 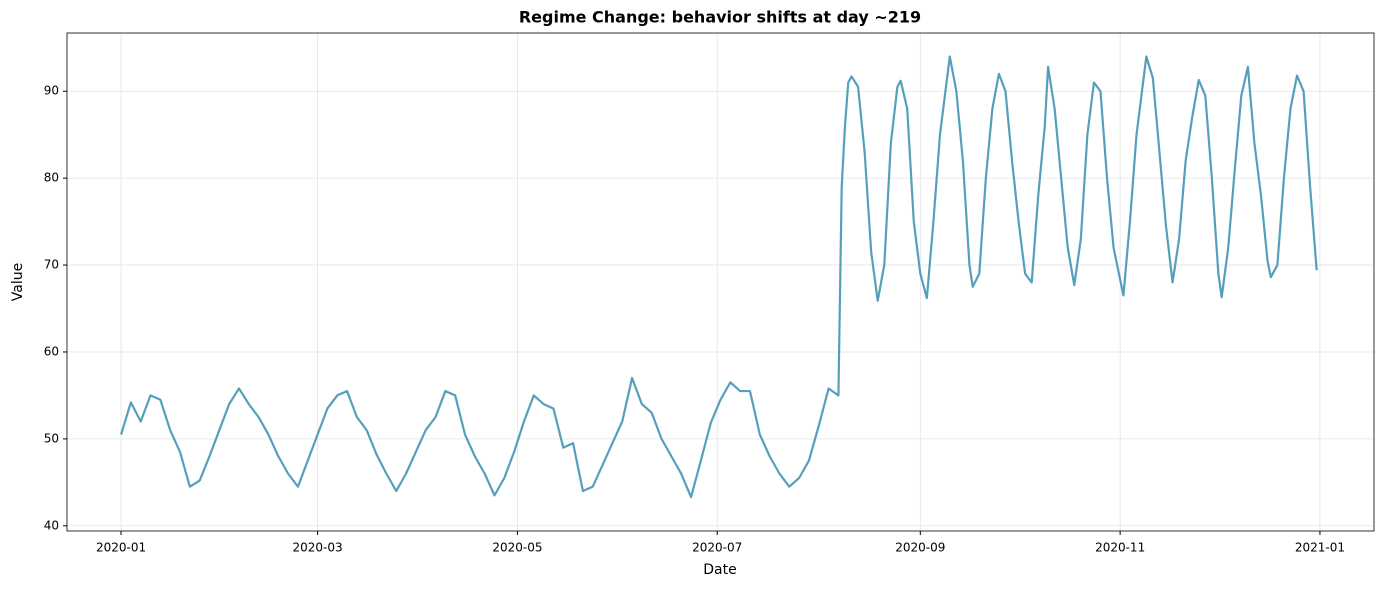 I want to click on x-axis-label: Date, so click(x=719, y=570).